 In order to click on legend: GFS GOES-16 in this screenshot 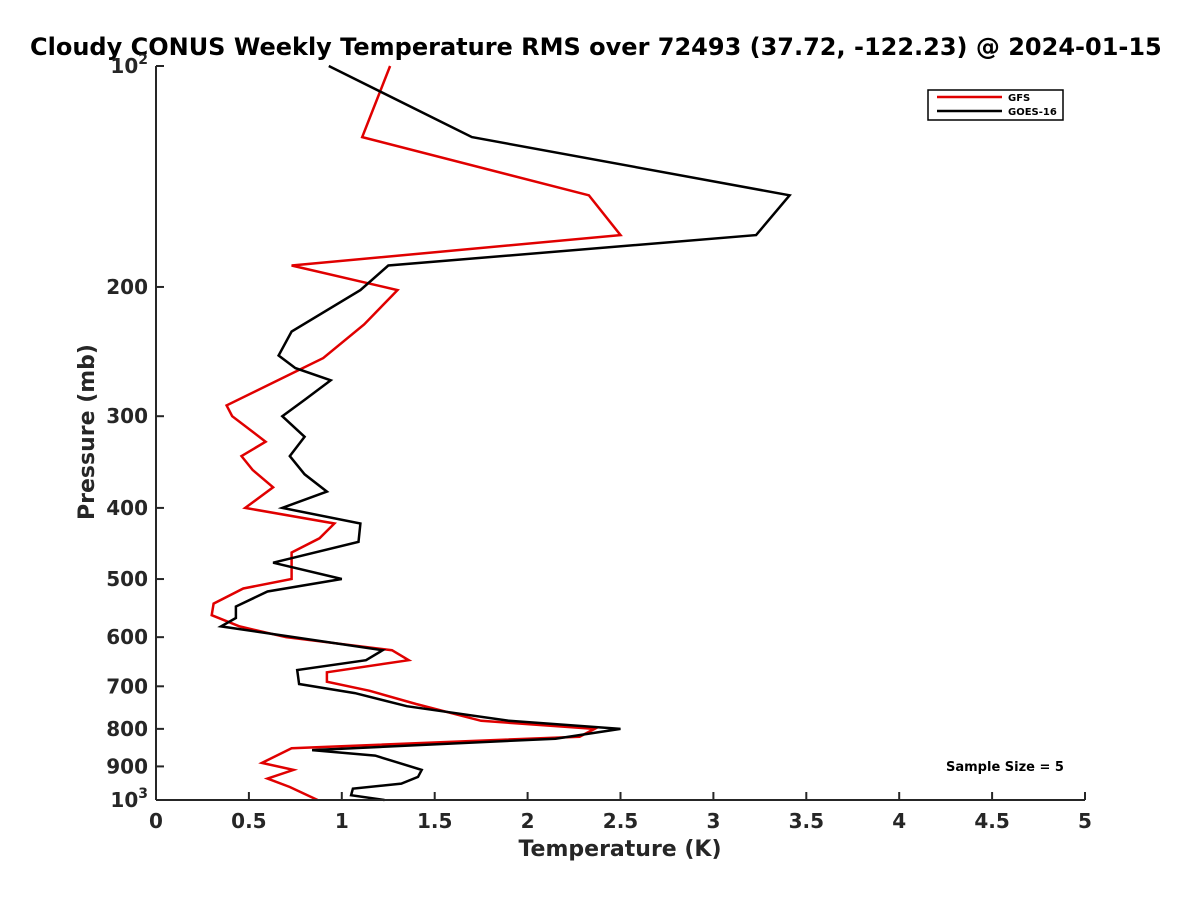, I will do `click(995, 105)`.